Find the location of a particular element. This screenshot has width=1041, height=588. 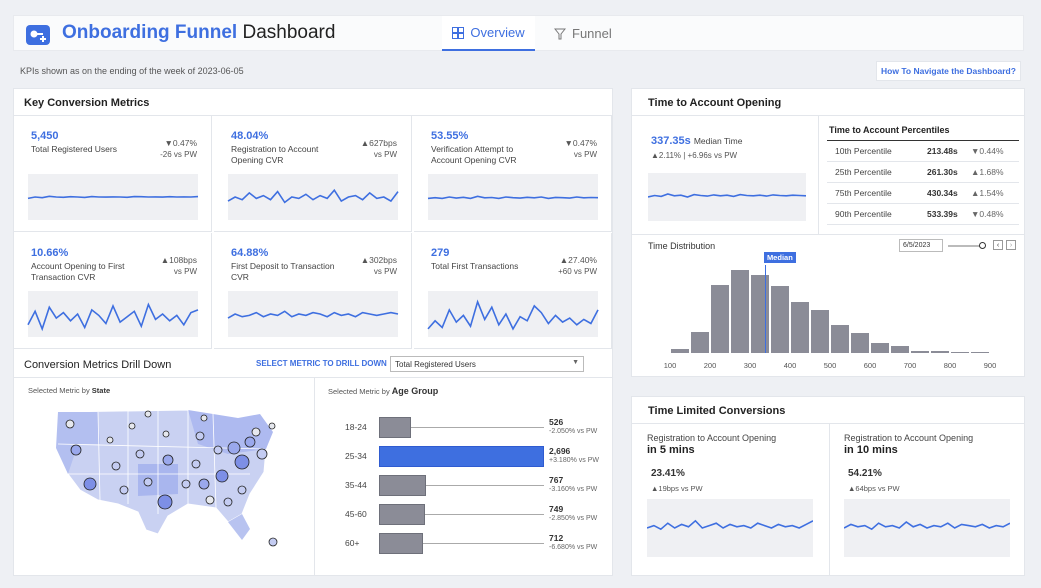

kpi-delta-sub: +60 vs PW is located at coordinates (577, 271).